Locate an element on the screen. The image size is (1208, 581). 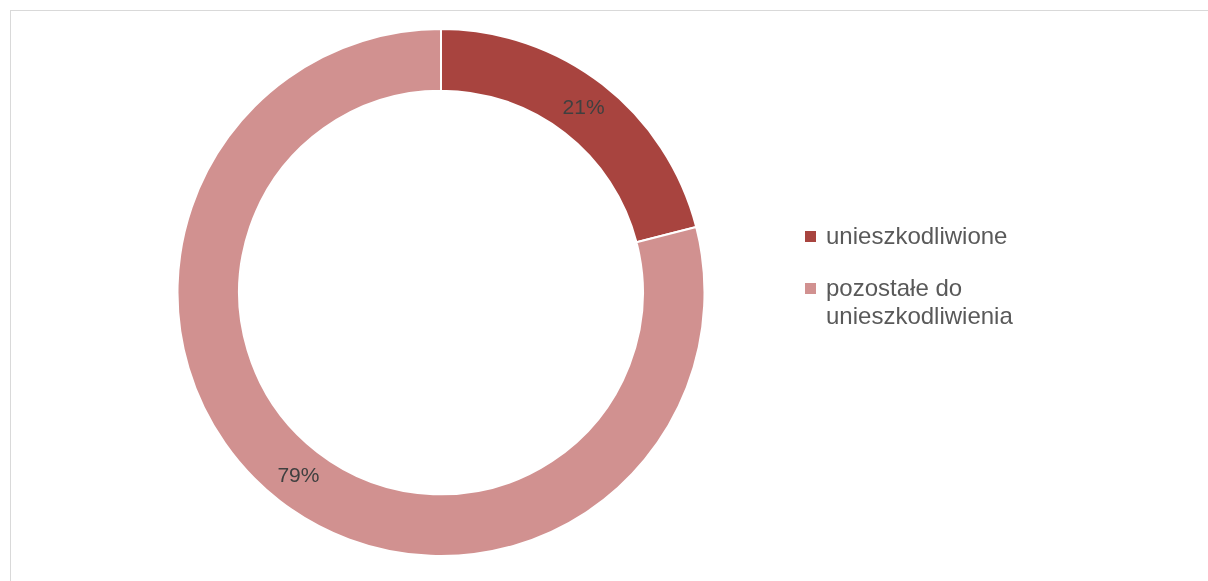
data-label: 21% is located at coordinates (583, 107).